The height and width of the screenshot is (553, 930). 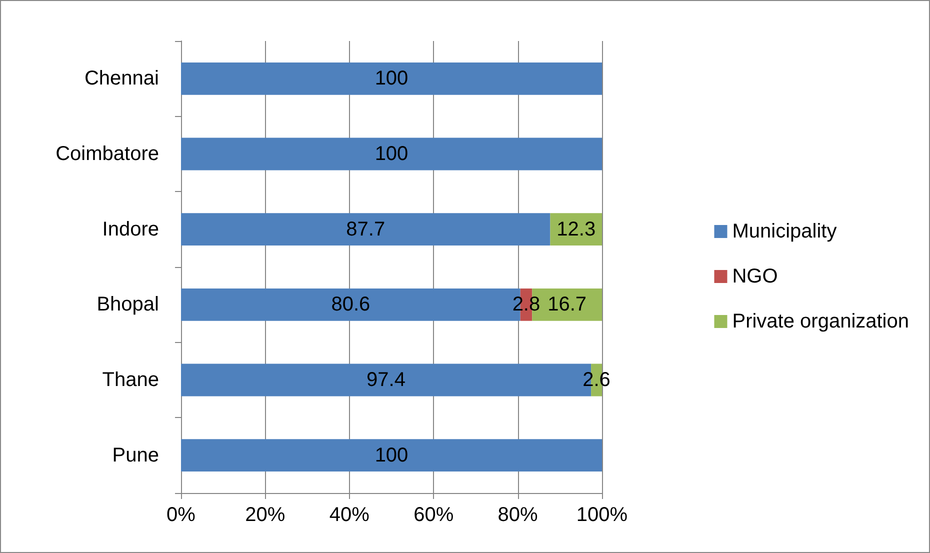 I want to click on data-label: 12.3, so click(x=576, y=229).